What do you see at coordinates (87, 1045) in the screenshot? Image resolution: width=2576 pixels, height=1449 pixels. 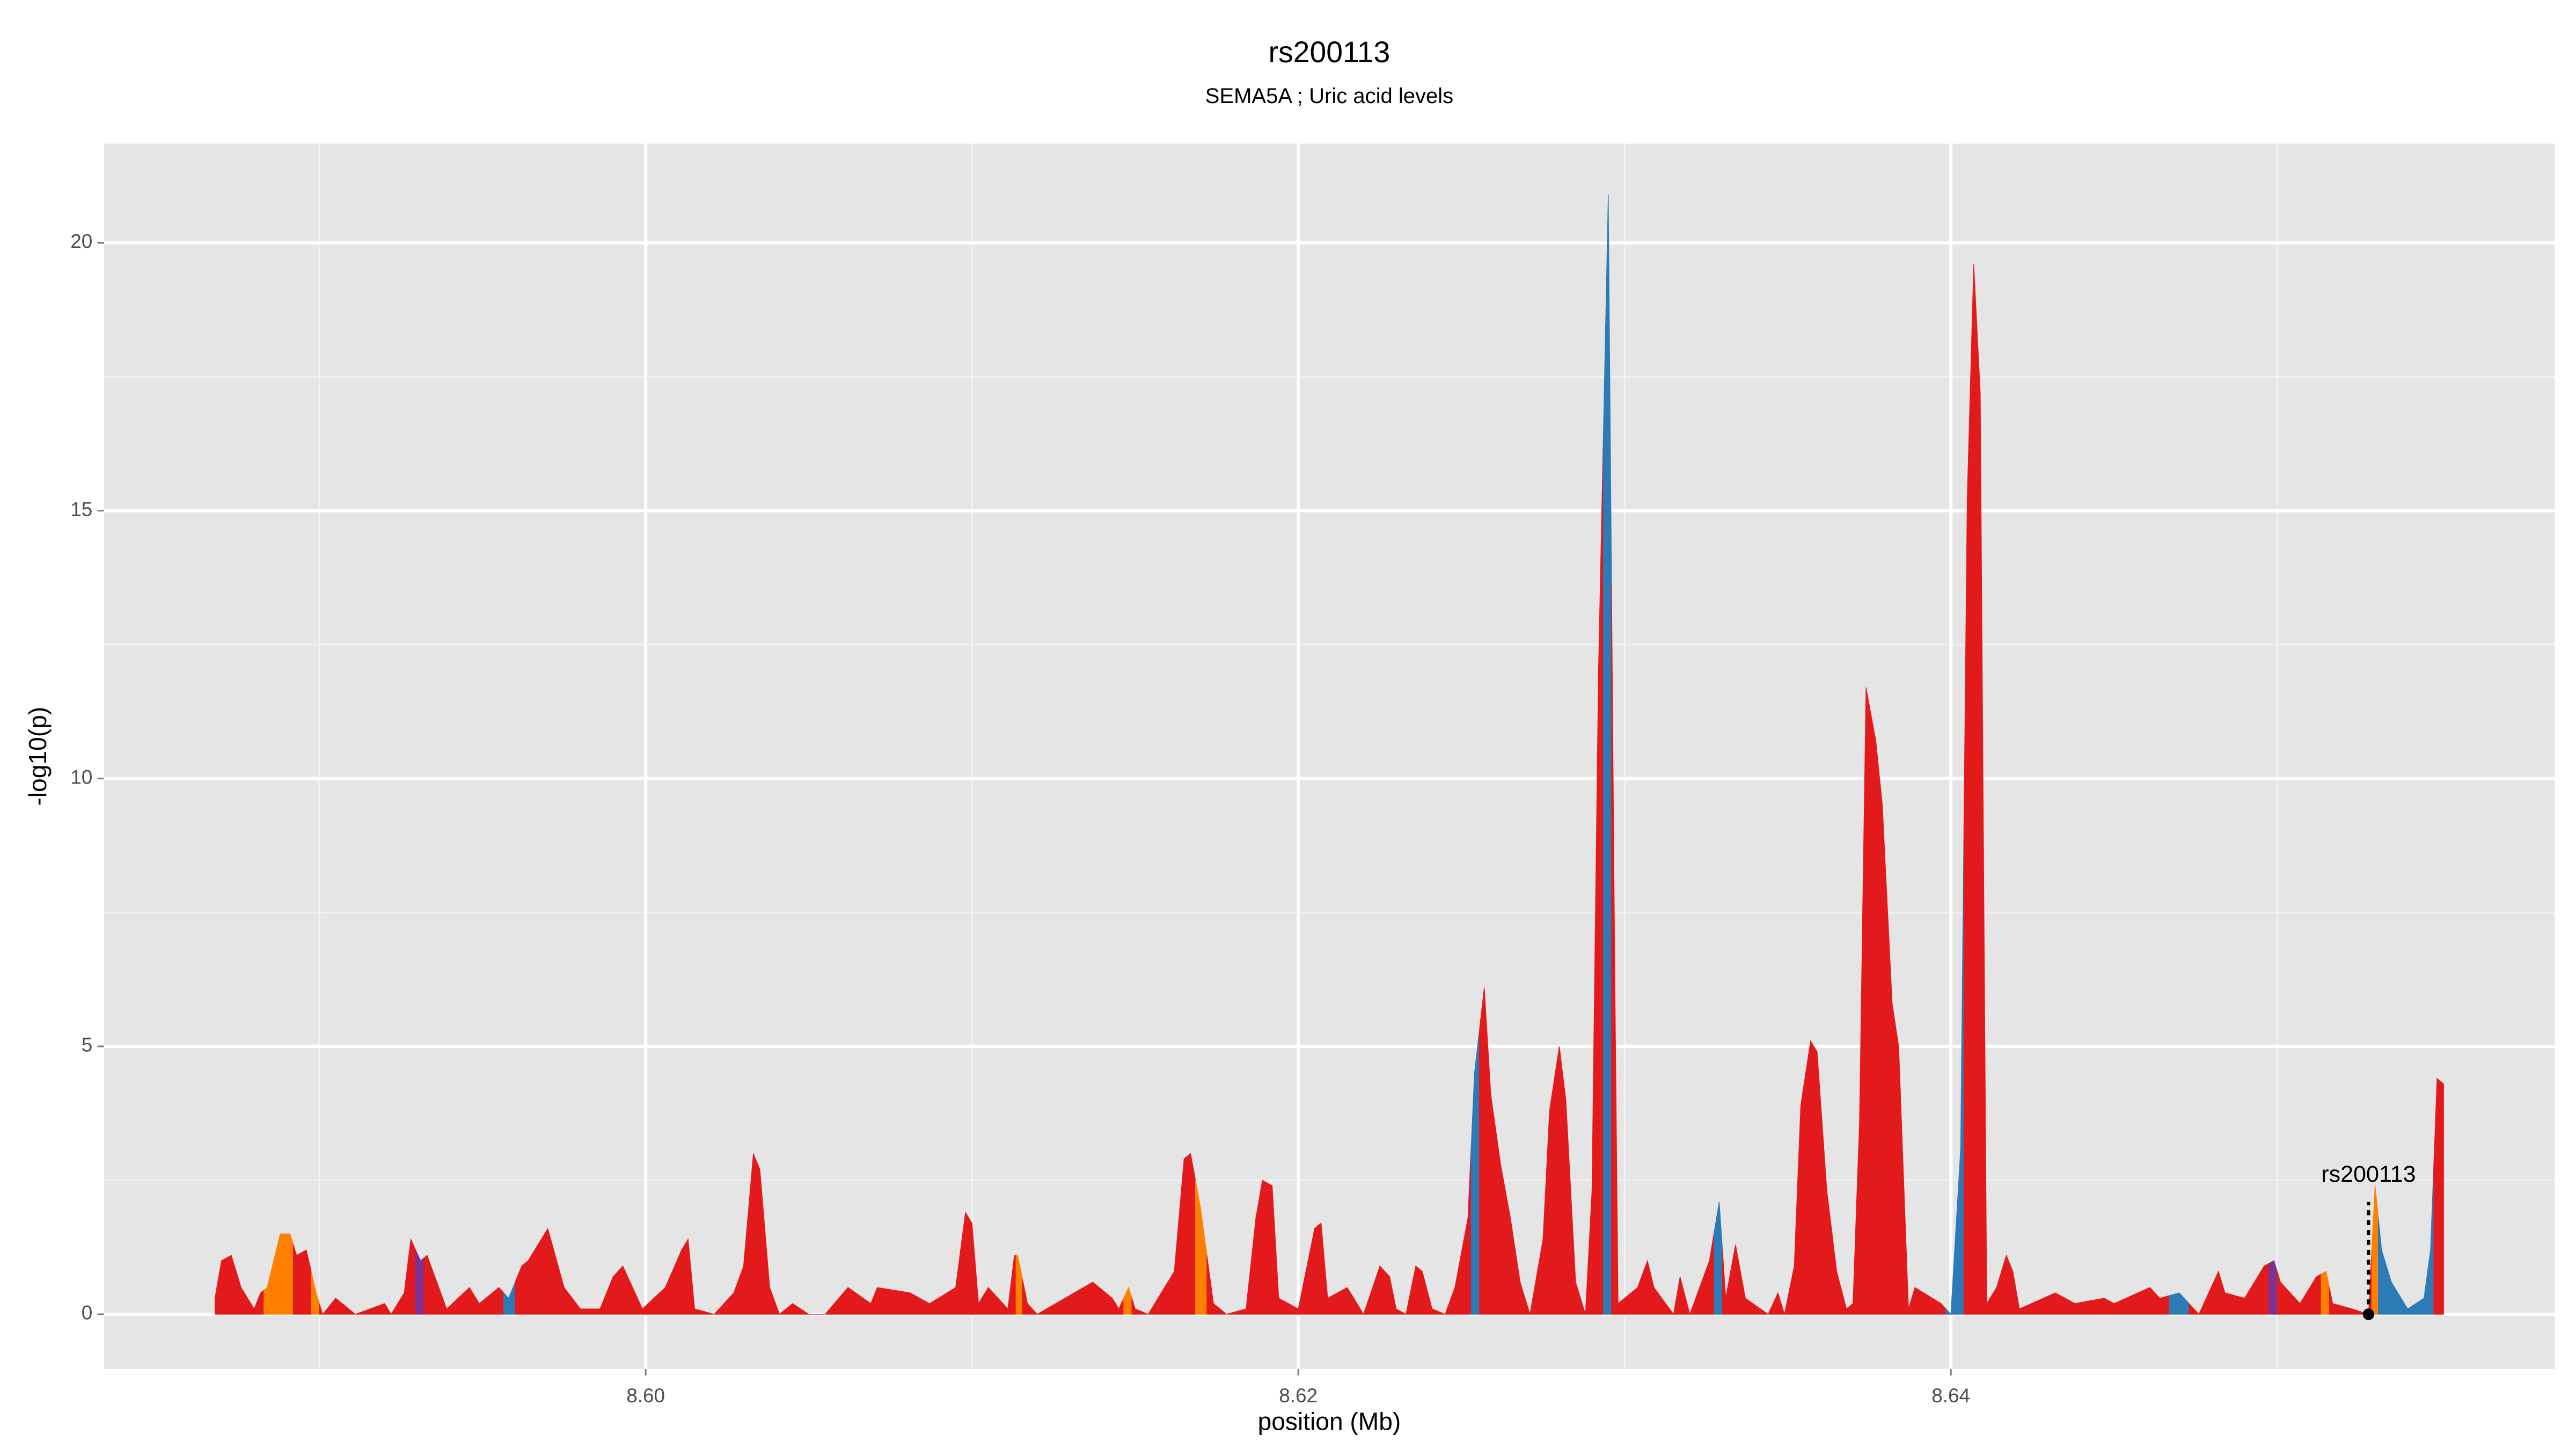 I see `y-tick-label: 5` at bounding box center [87, 1045].